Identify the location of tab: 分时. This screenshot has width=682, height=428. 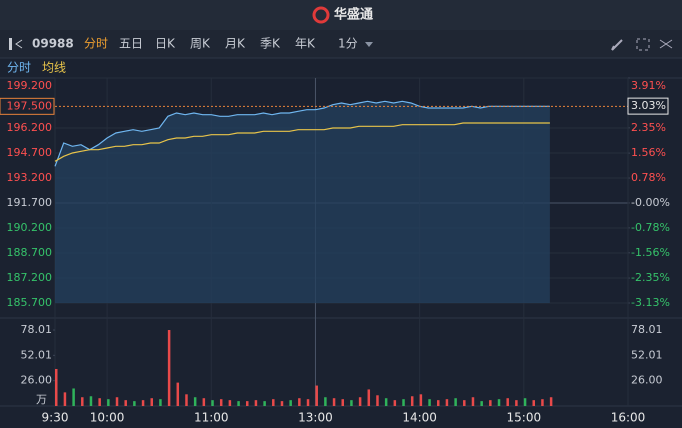
(96, 44).